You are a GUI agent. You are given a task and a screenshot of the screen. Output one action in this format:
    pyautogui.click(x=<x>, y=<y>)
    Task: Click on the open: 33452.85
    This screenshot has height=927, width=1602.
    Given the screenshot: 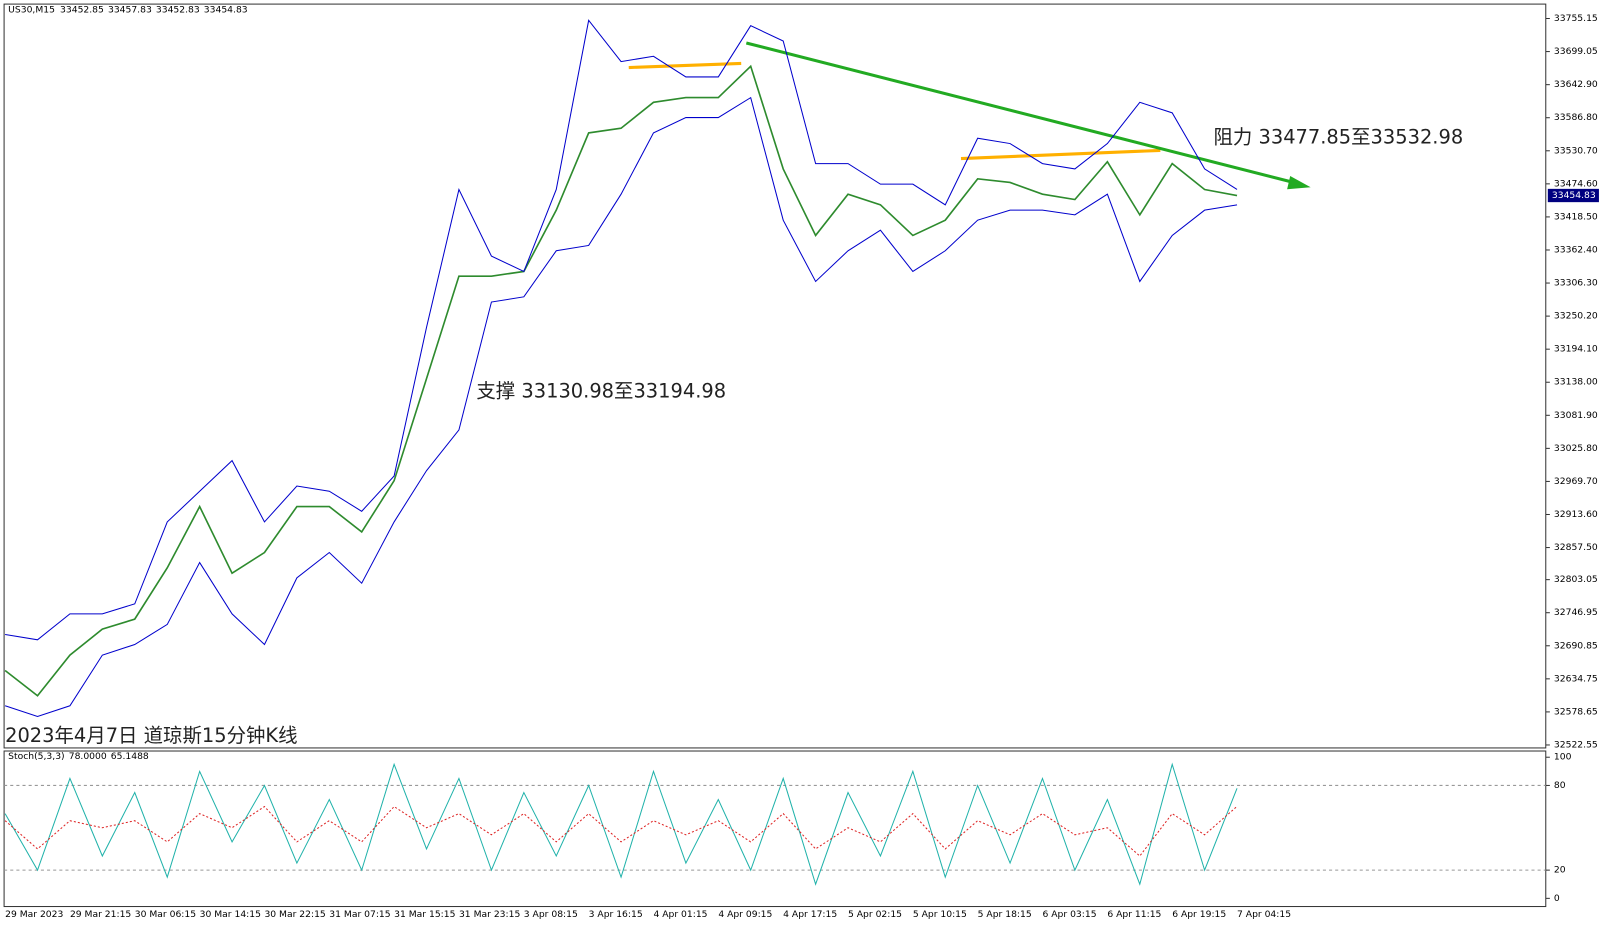 What is the action you would take?
    pyautogui.click(x=82, y=9)
    